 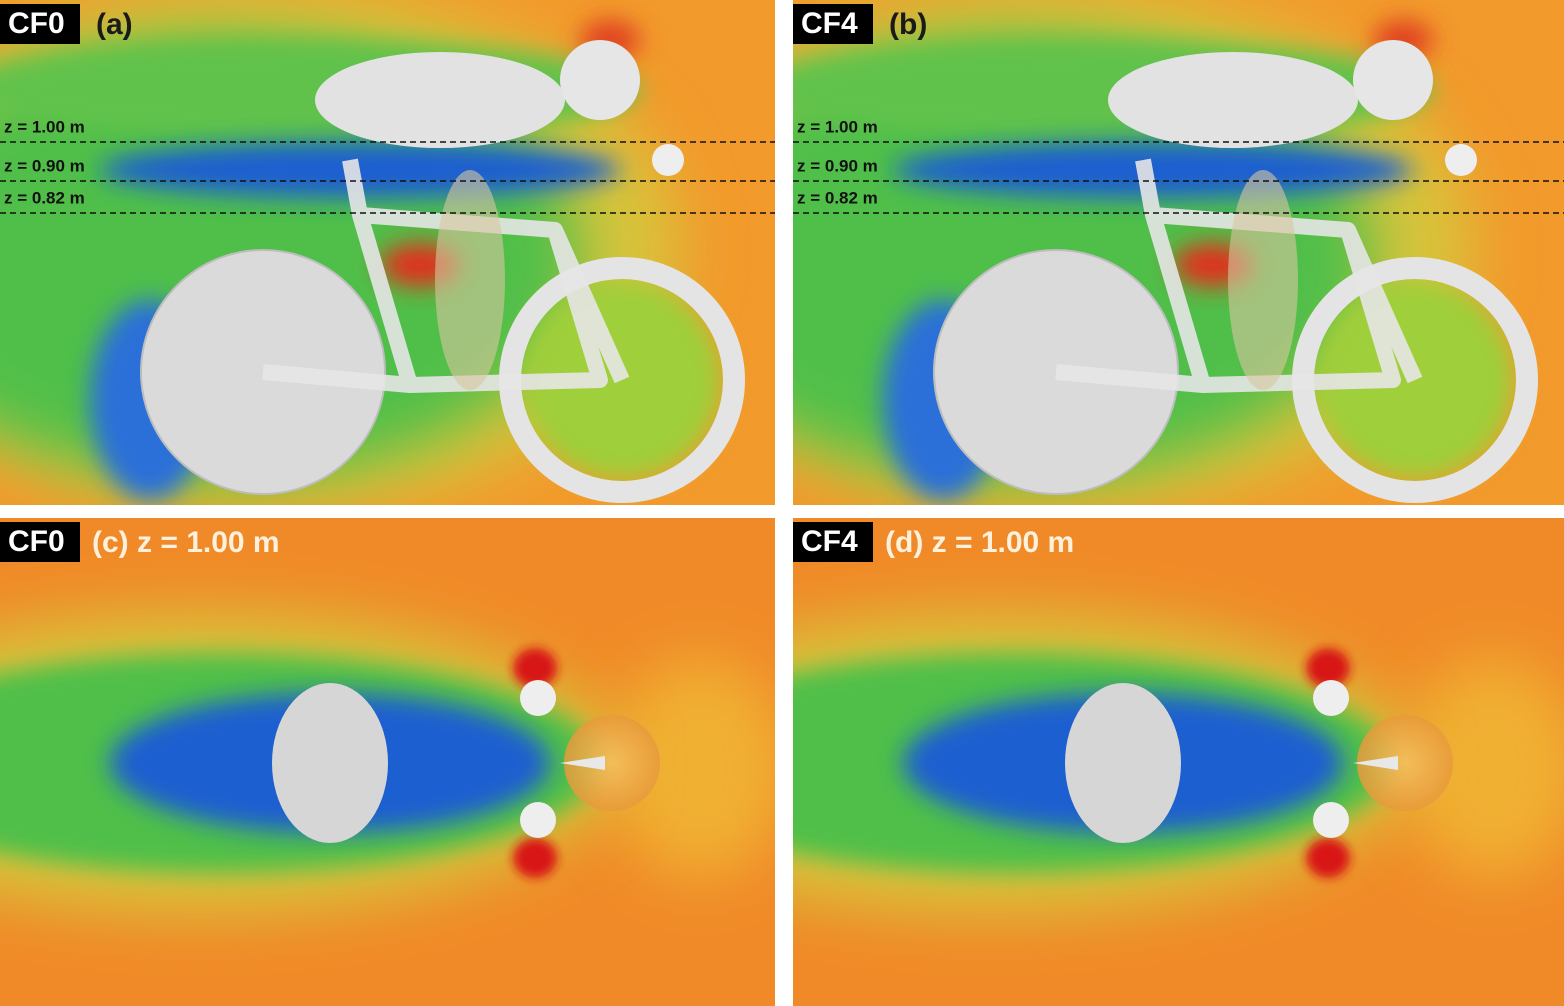 I want to click on panel-label: (b), so click(x=908, y=24).